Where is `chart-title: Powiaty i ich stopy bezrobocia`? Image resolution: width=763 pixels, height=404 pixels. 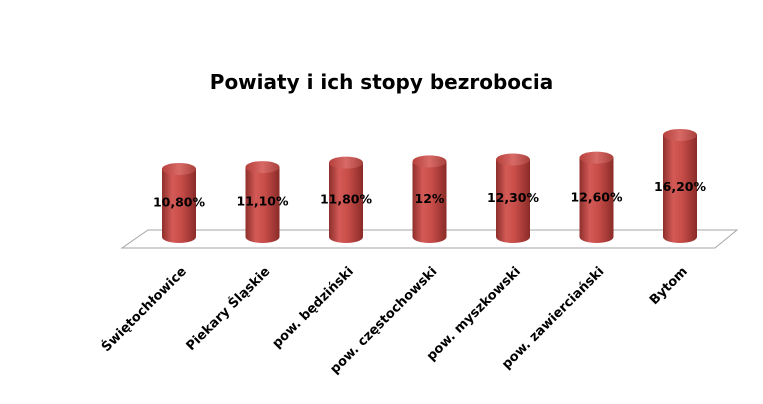 chart-title: Powiaty i ich stopy bezrobocia is located at coordinates (381, 82).